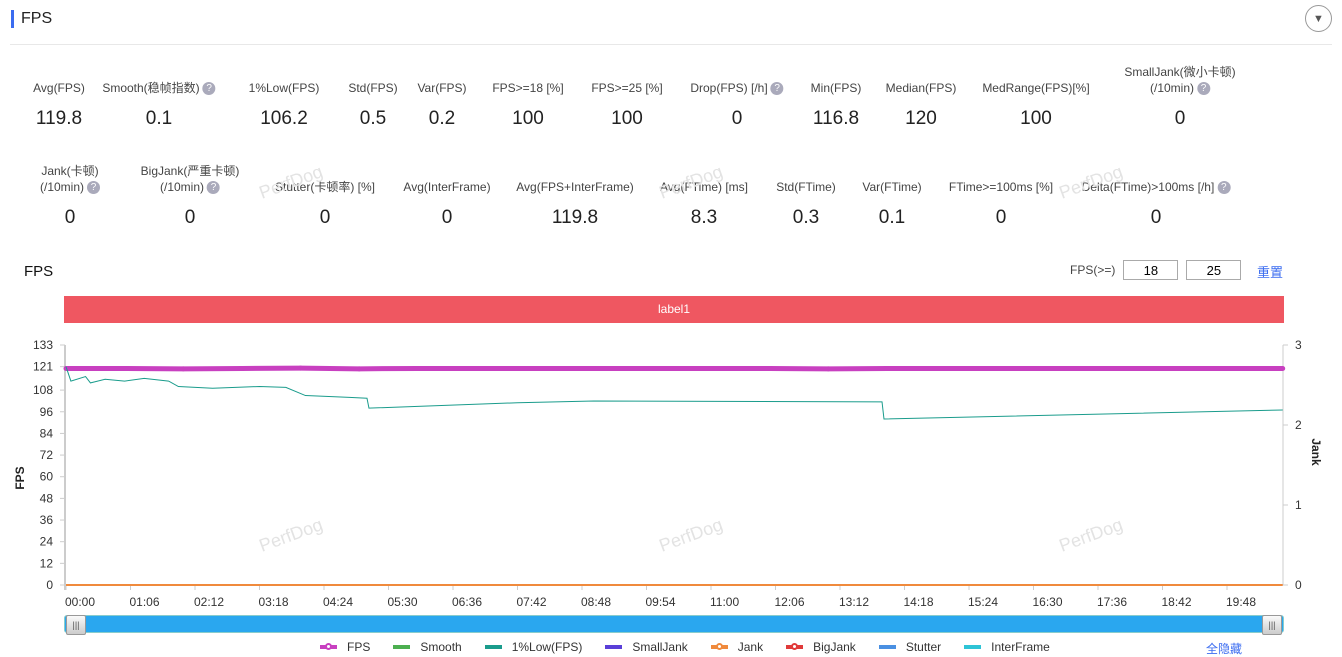 This screenshot has width=1342, height=657. Describe the element at coordinates (921, 88) in the screenshot. I see `metric-label: Median(FPS)` at that location.